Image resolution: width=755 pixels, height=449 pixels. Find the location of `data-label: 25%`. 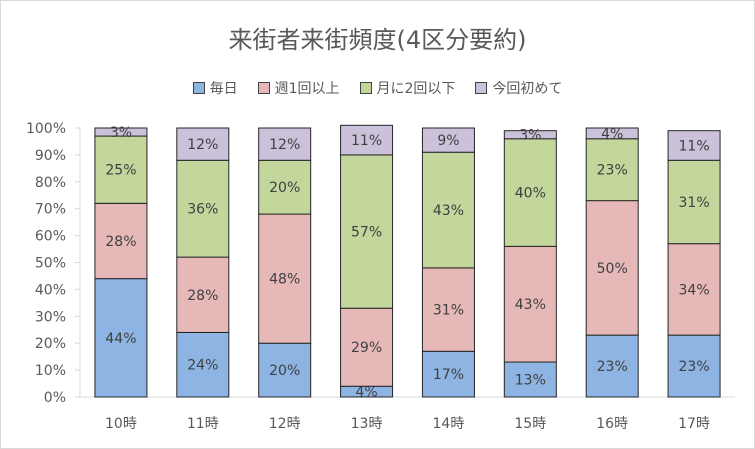

data-label: 25% is located at coordinates (120, 171).